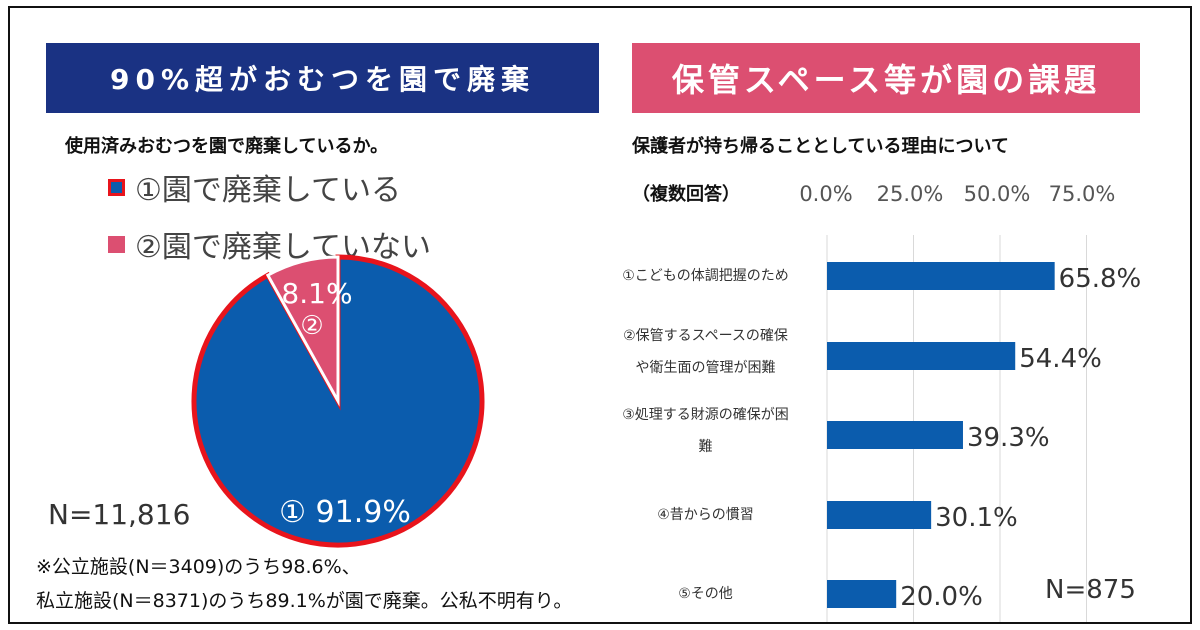 This screenshot has height=630, width=1200. What do you see at coordinates (941, 597) in the screenshot?
I see `bar-data-label-5: 20.0%` at bounding box center [941, 597].